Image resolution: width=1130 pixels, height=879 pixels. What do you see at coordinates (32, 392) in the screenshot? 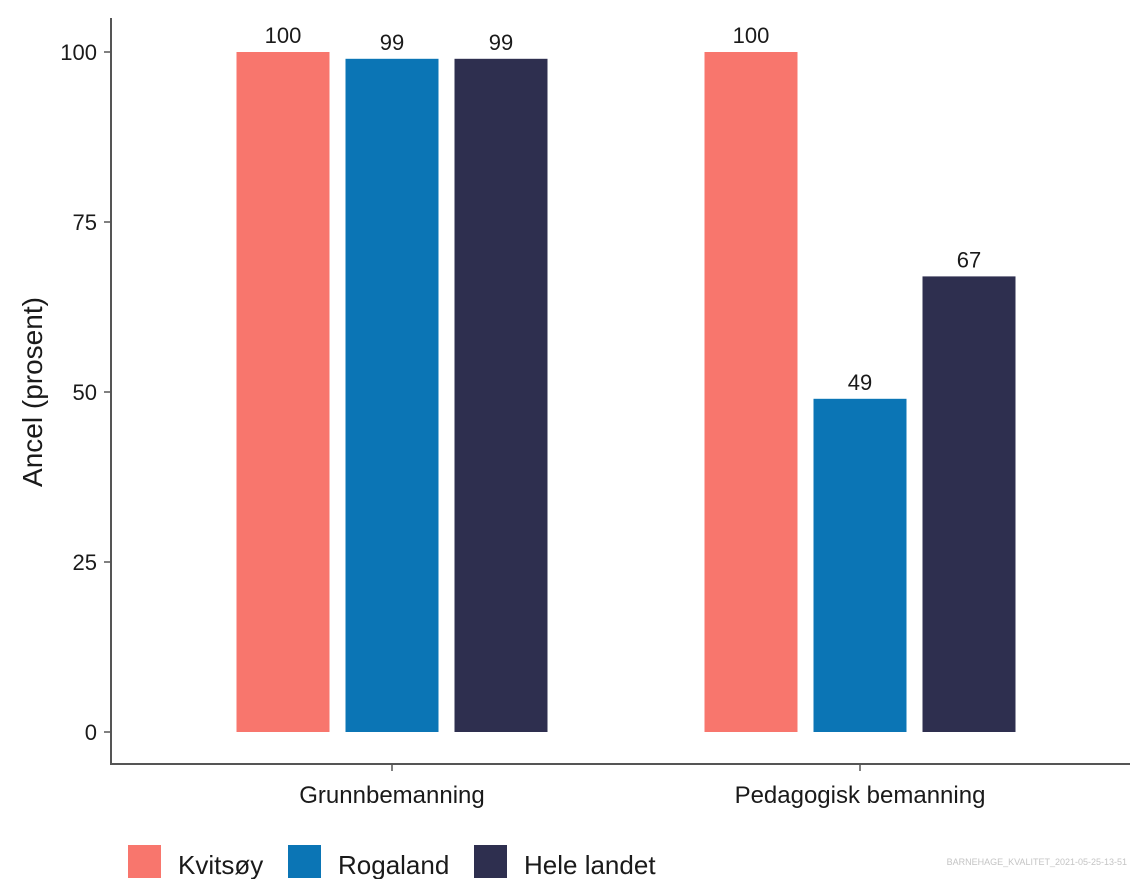
I see `y-axis-title: Ancel (prosent)` at bounding box center [32, 392].